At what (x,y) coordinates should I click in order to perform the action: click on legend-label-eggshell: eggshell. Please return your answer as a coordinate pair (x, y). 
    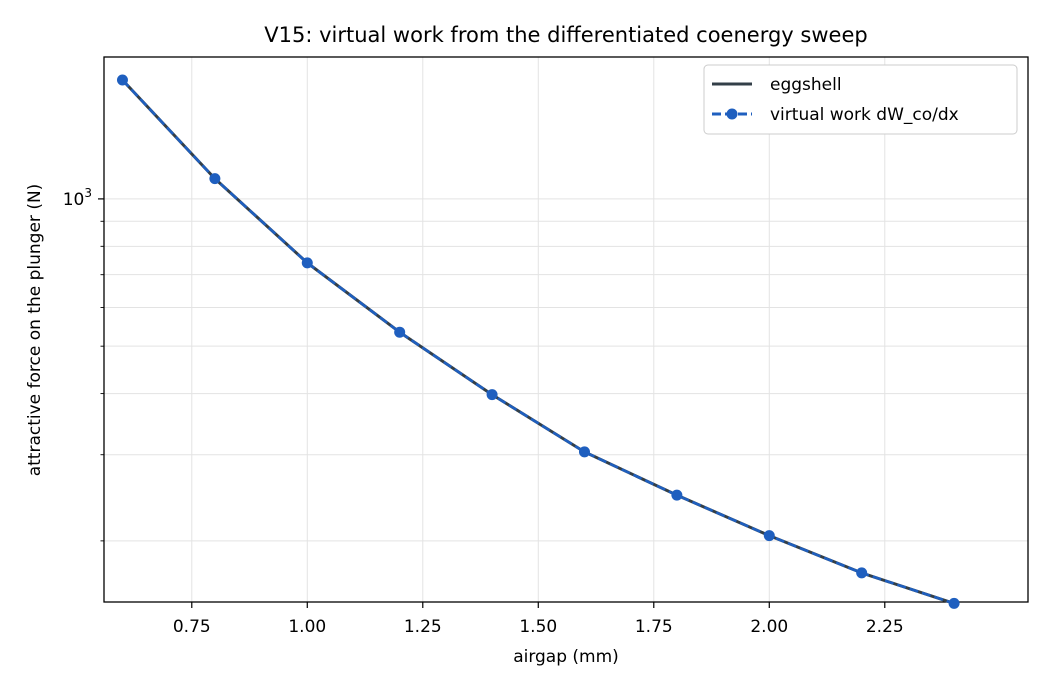
    Looking at the image, I should click on (806, 85).